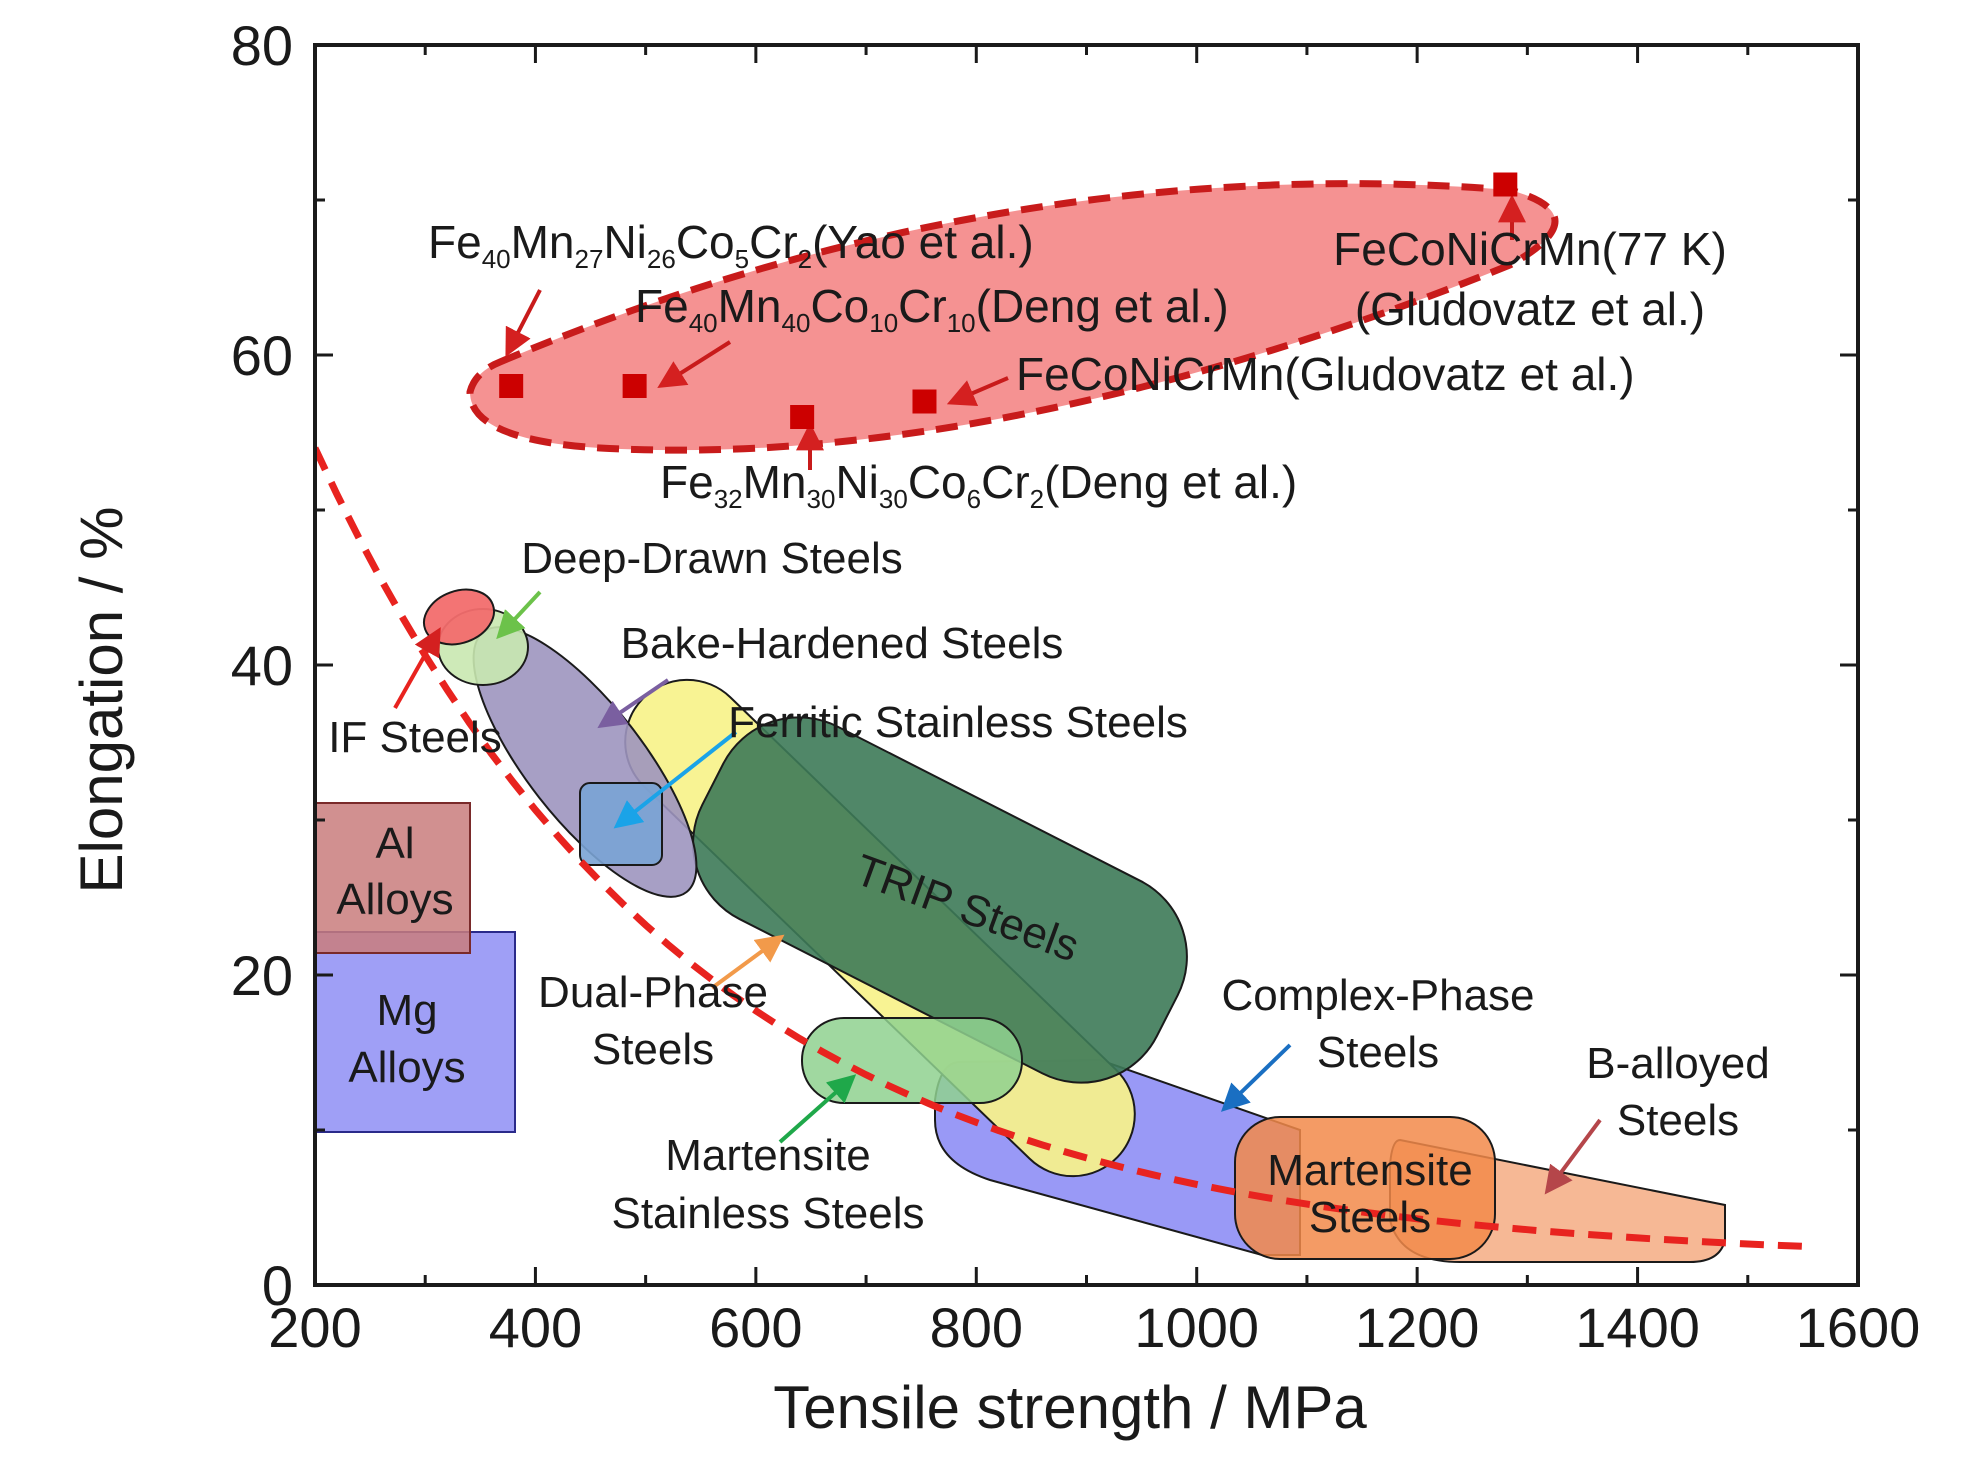 This screenshot has height=1465, width=1984. Describe the element at coordinates (1256, 1077) in the screenshot. I see `arrow-complex-phase-steels` at that location.